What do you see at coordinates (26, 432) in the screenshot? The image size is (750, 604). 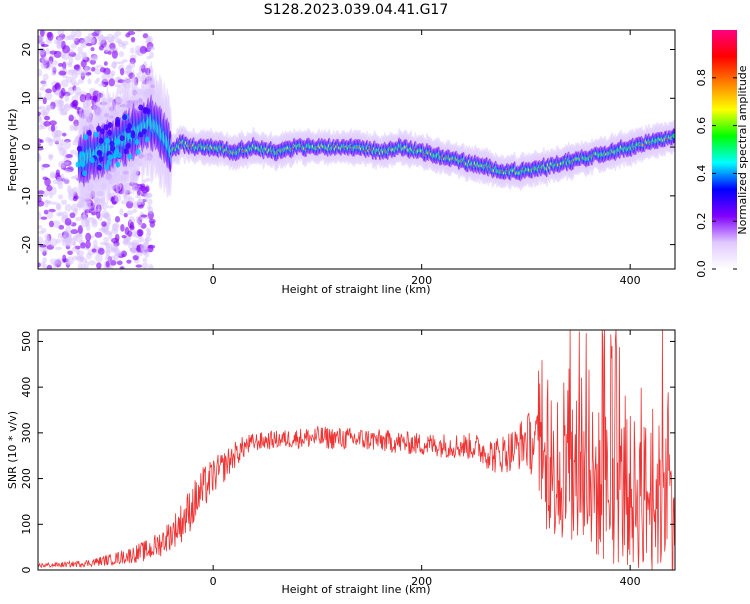 I see `snr-y-tick-label: 300` at bounding box center [26, 432].